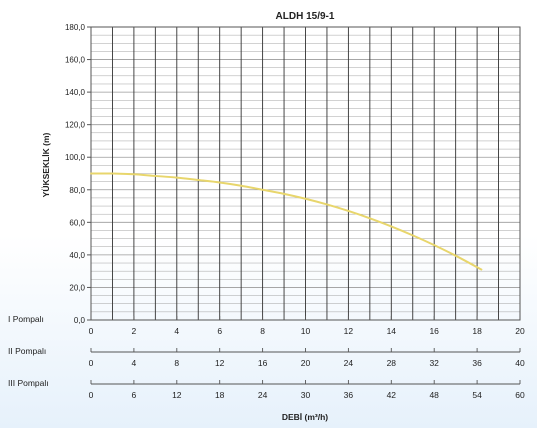 This screenshot has height=428, width=537. Describe the element at coordinates (28, 383) in the screenshot. I see `flow-axis-label: III Pompalı` at that location.